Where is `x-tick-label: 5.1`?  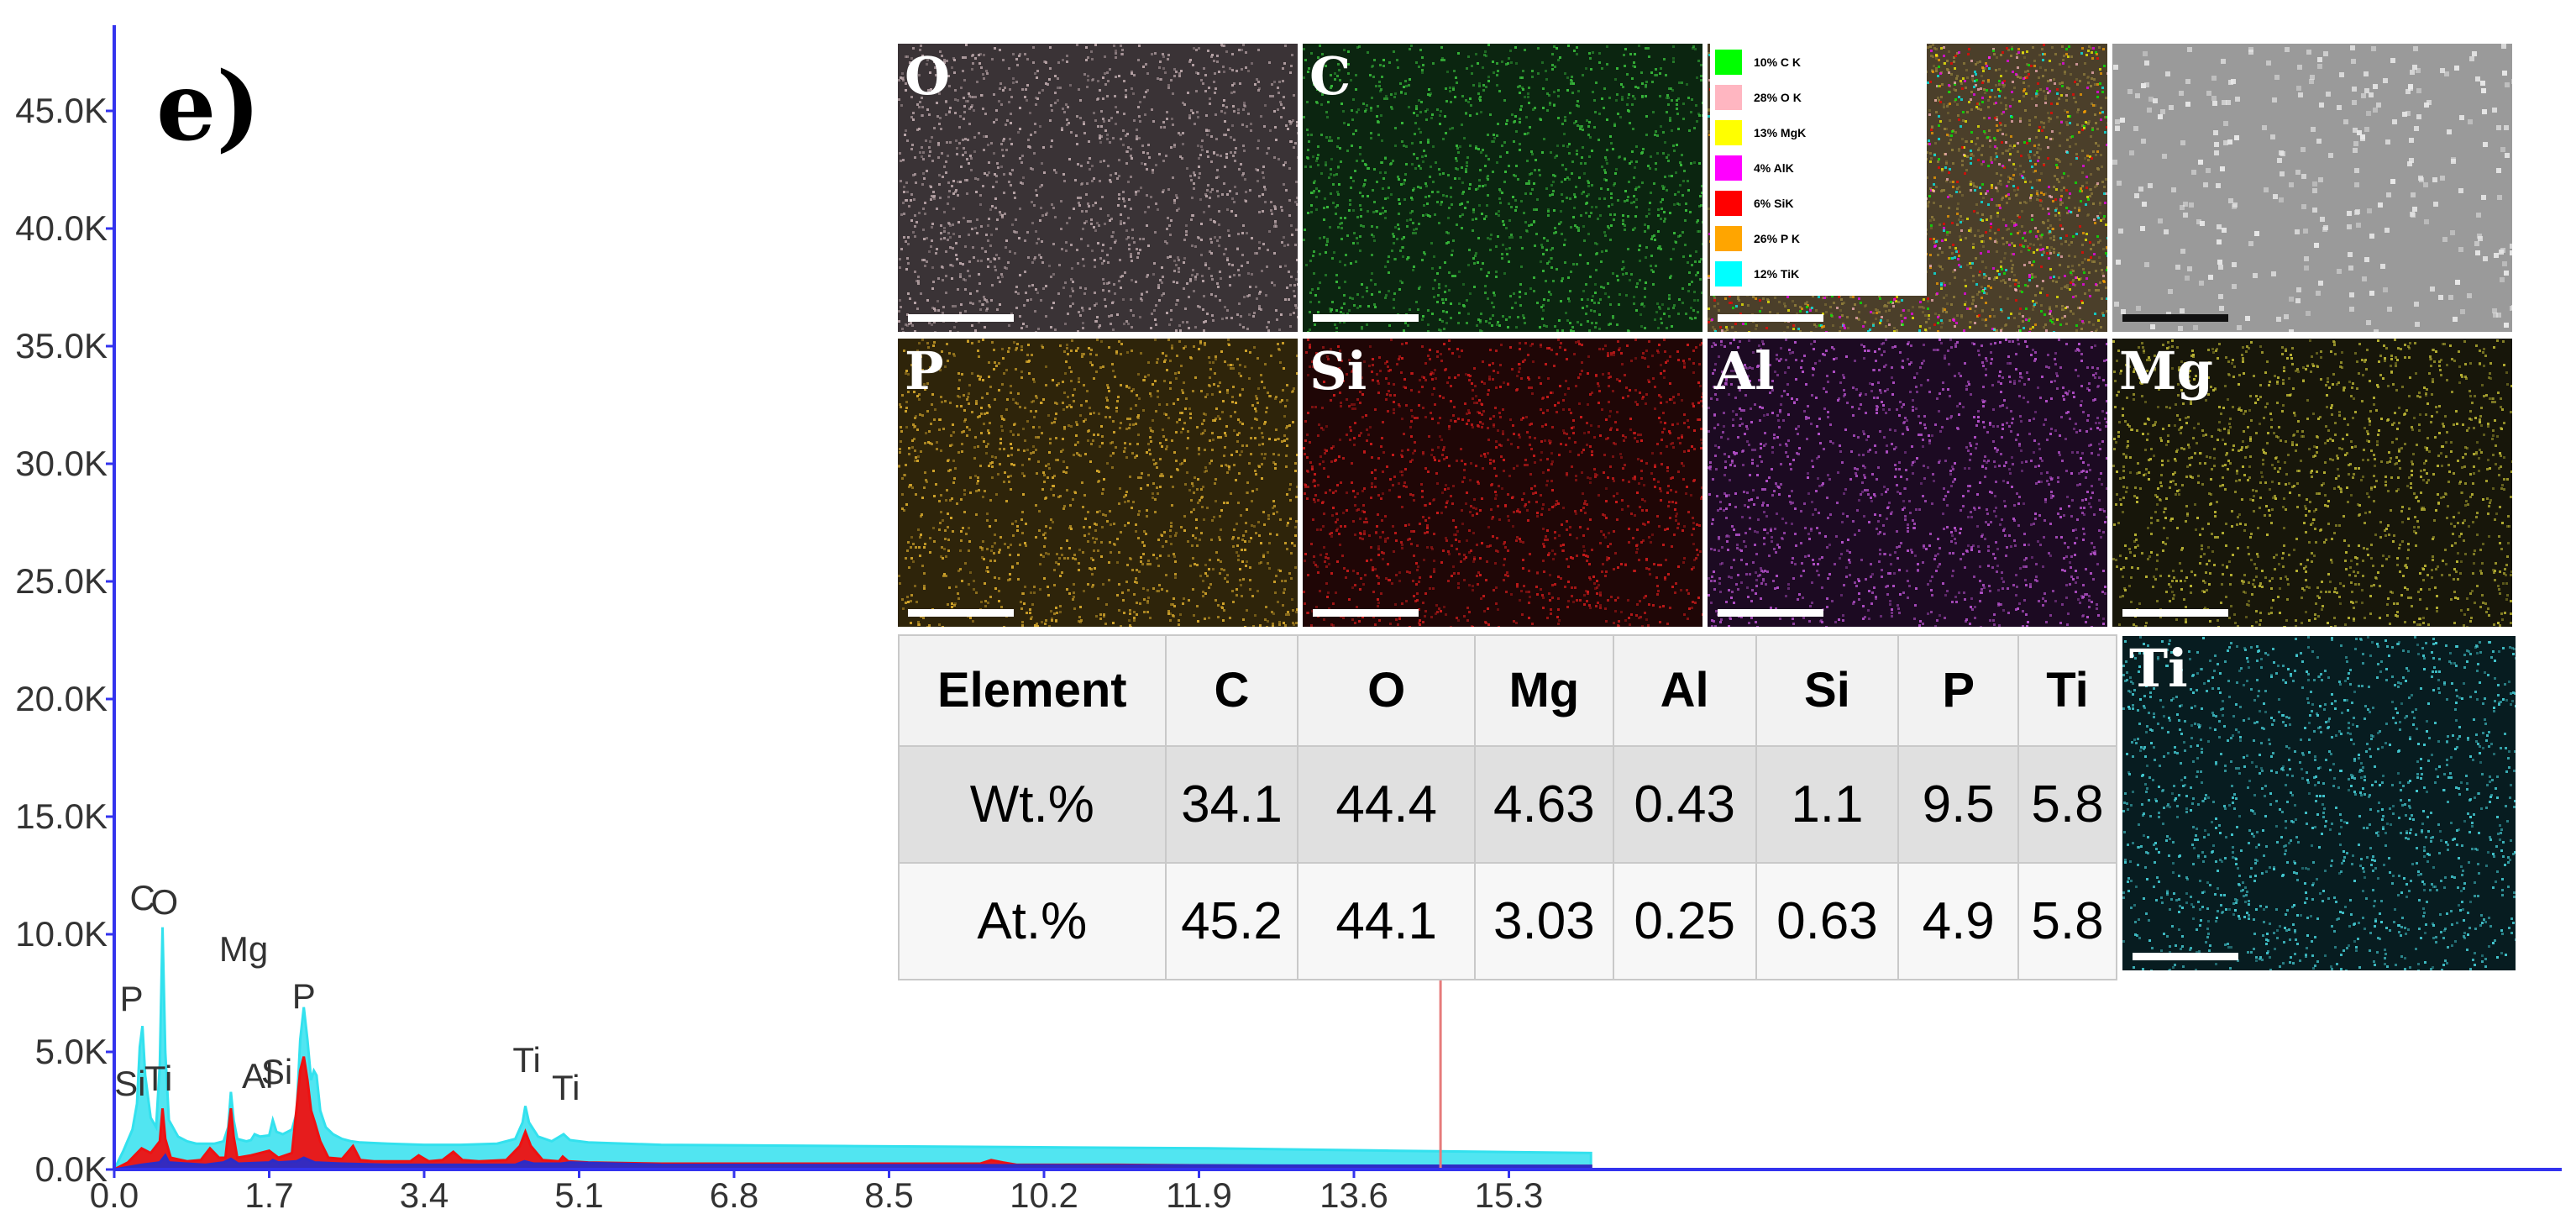 x-tick-label: 5.1 is located at coordinates (579, 1195).